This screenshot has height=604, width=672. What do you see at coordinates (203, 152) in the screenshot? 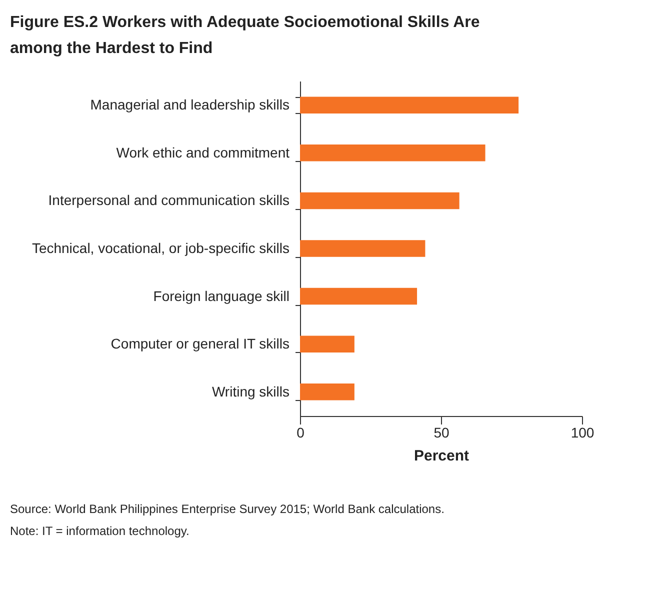
I see `y-tick-label: Work ethic and commitment` at bounding box center [203, 152].